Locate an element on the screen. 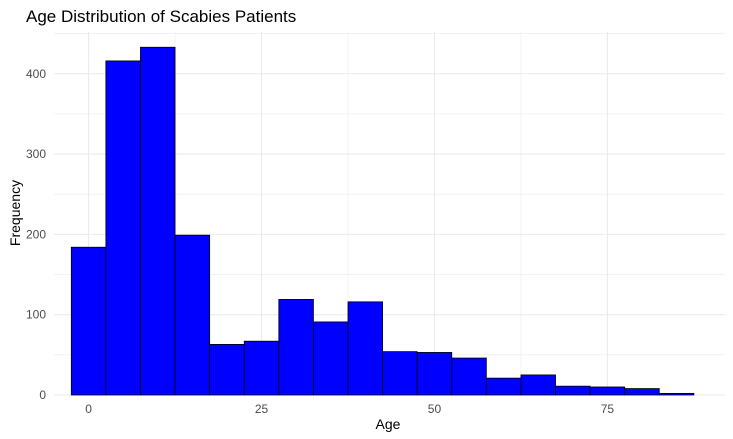  x-tick-label: 75 is located at coordinates (608, 409).